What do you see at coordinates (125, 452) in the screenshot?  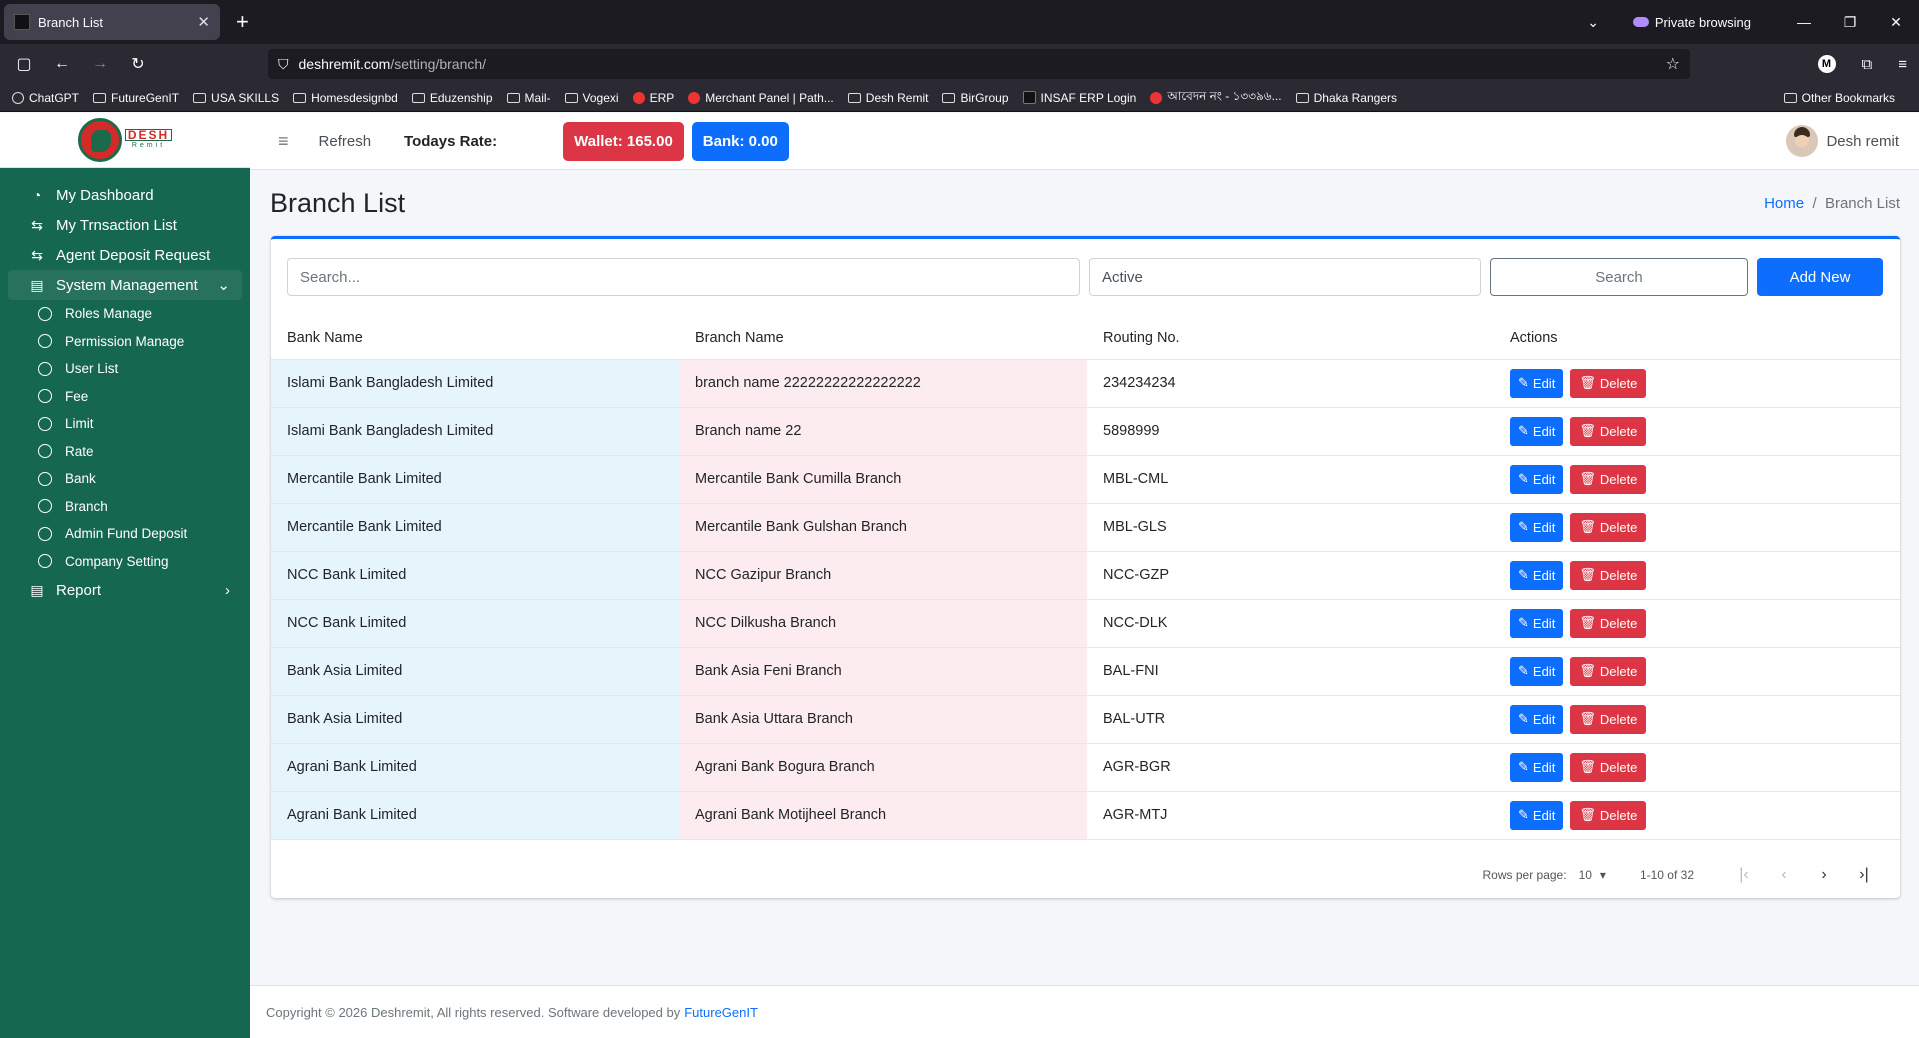 I see `sidebar-subitem-rate: Rate` at bounding box center [125, 452].